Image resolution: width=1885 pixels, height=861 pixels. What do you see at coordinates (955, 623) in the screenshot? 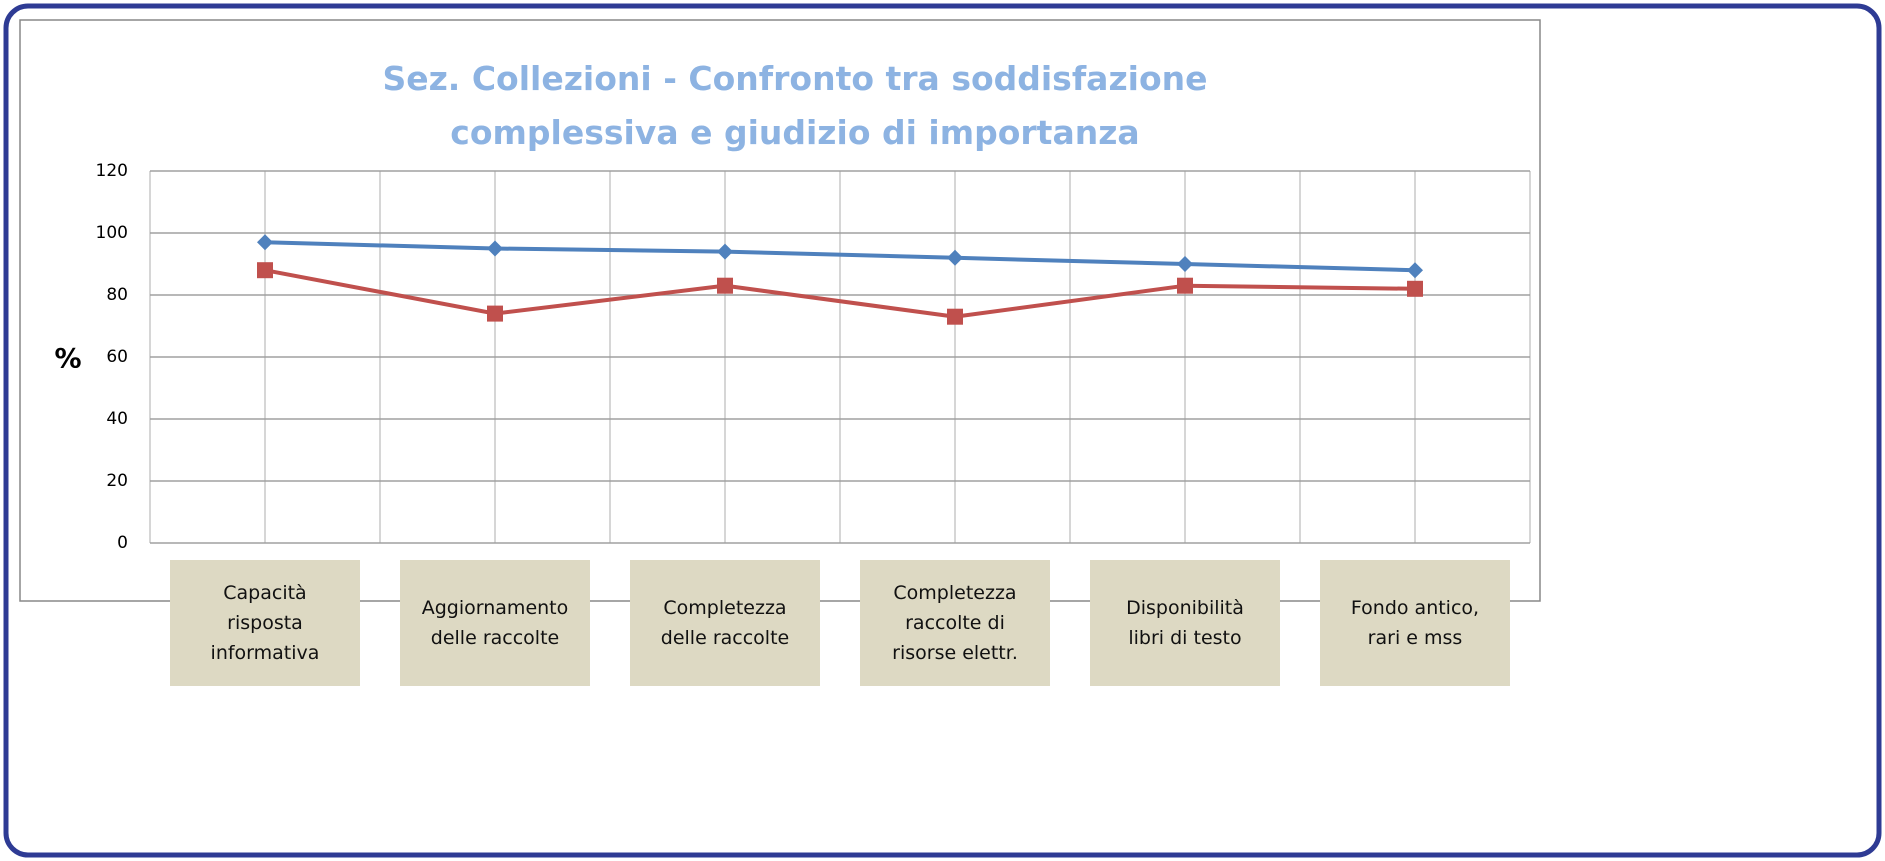
I see `x-tick-label: Completezza raccolte di risorse elettr.` at bounding box center [955, 623].